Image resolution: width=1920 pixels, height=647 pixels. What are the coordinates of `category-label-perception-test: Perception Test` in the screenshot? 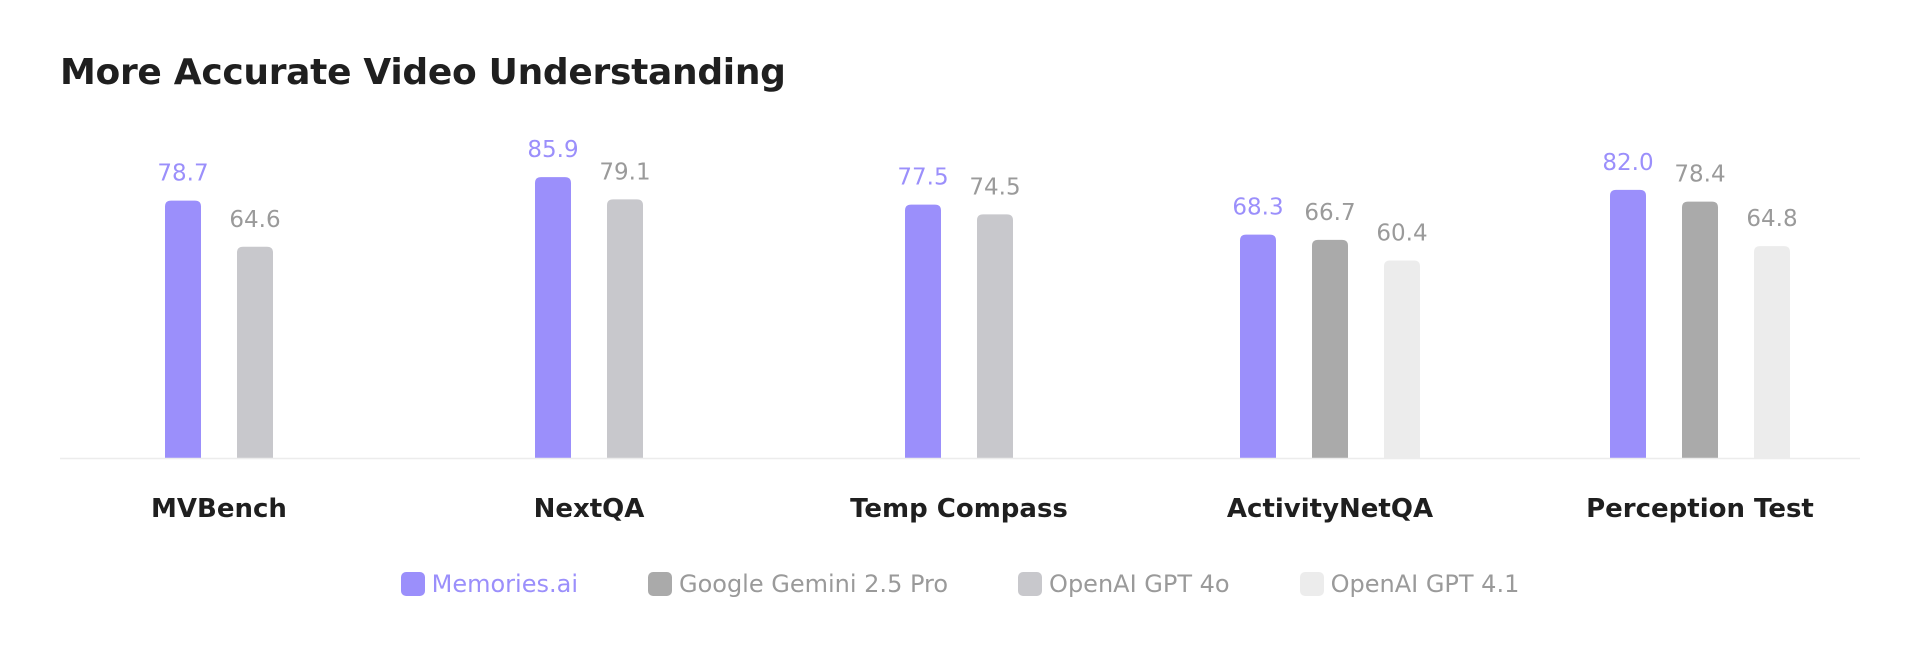 It's located at (1700, 509).